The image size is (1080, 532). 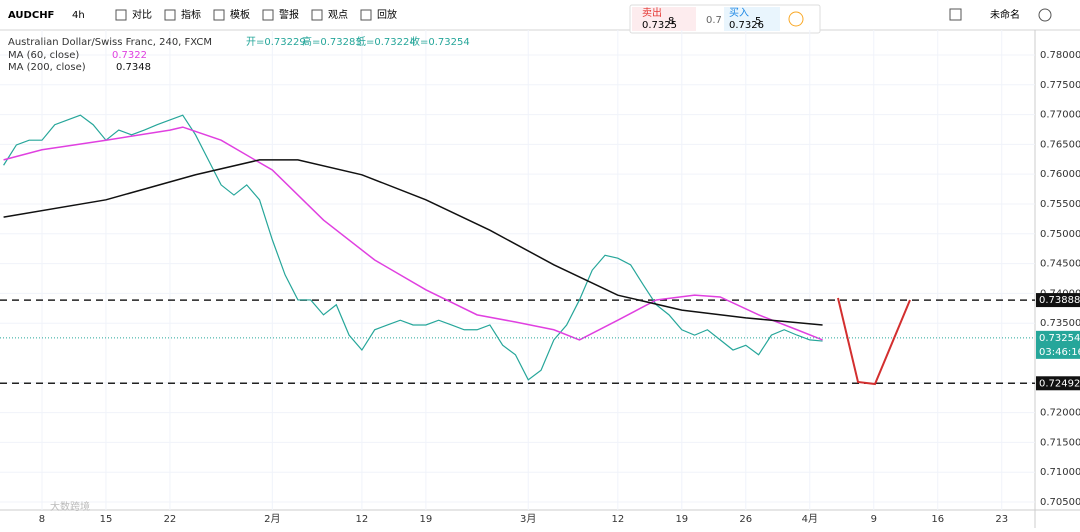 What do you see at coordinates (528, 519) in the screenshot?
I see `x-tick-label: 3月` at bounding box center [528, 519].